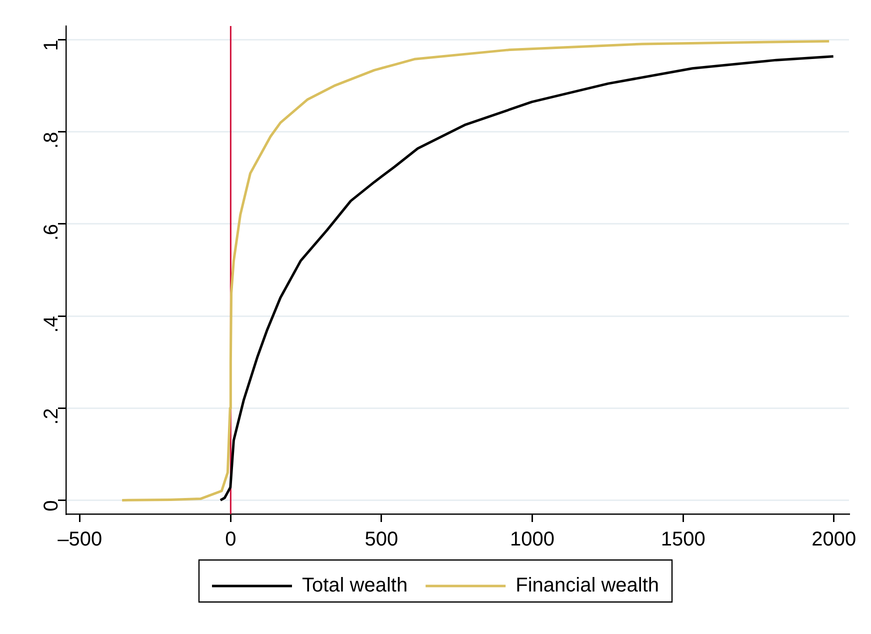  I want to click on y-tick-label: .8, so click(51, 140).